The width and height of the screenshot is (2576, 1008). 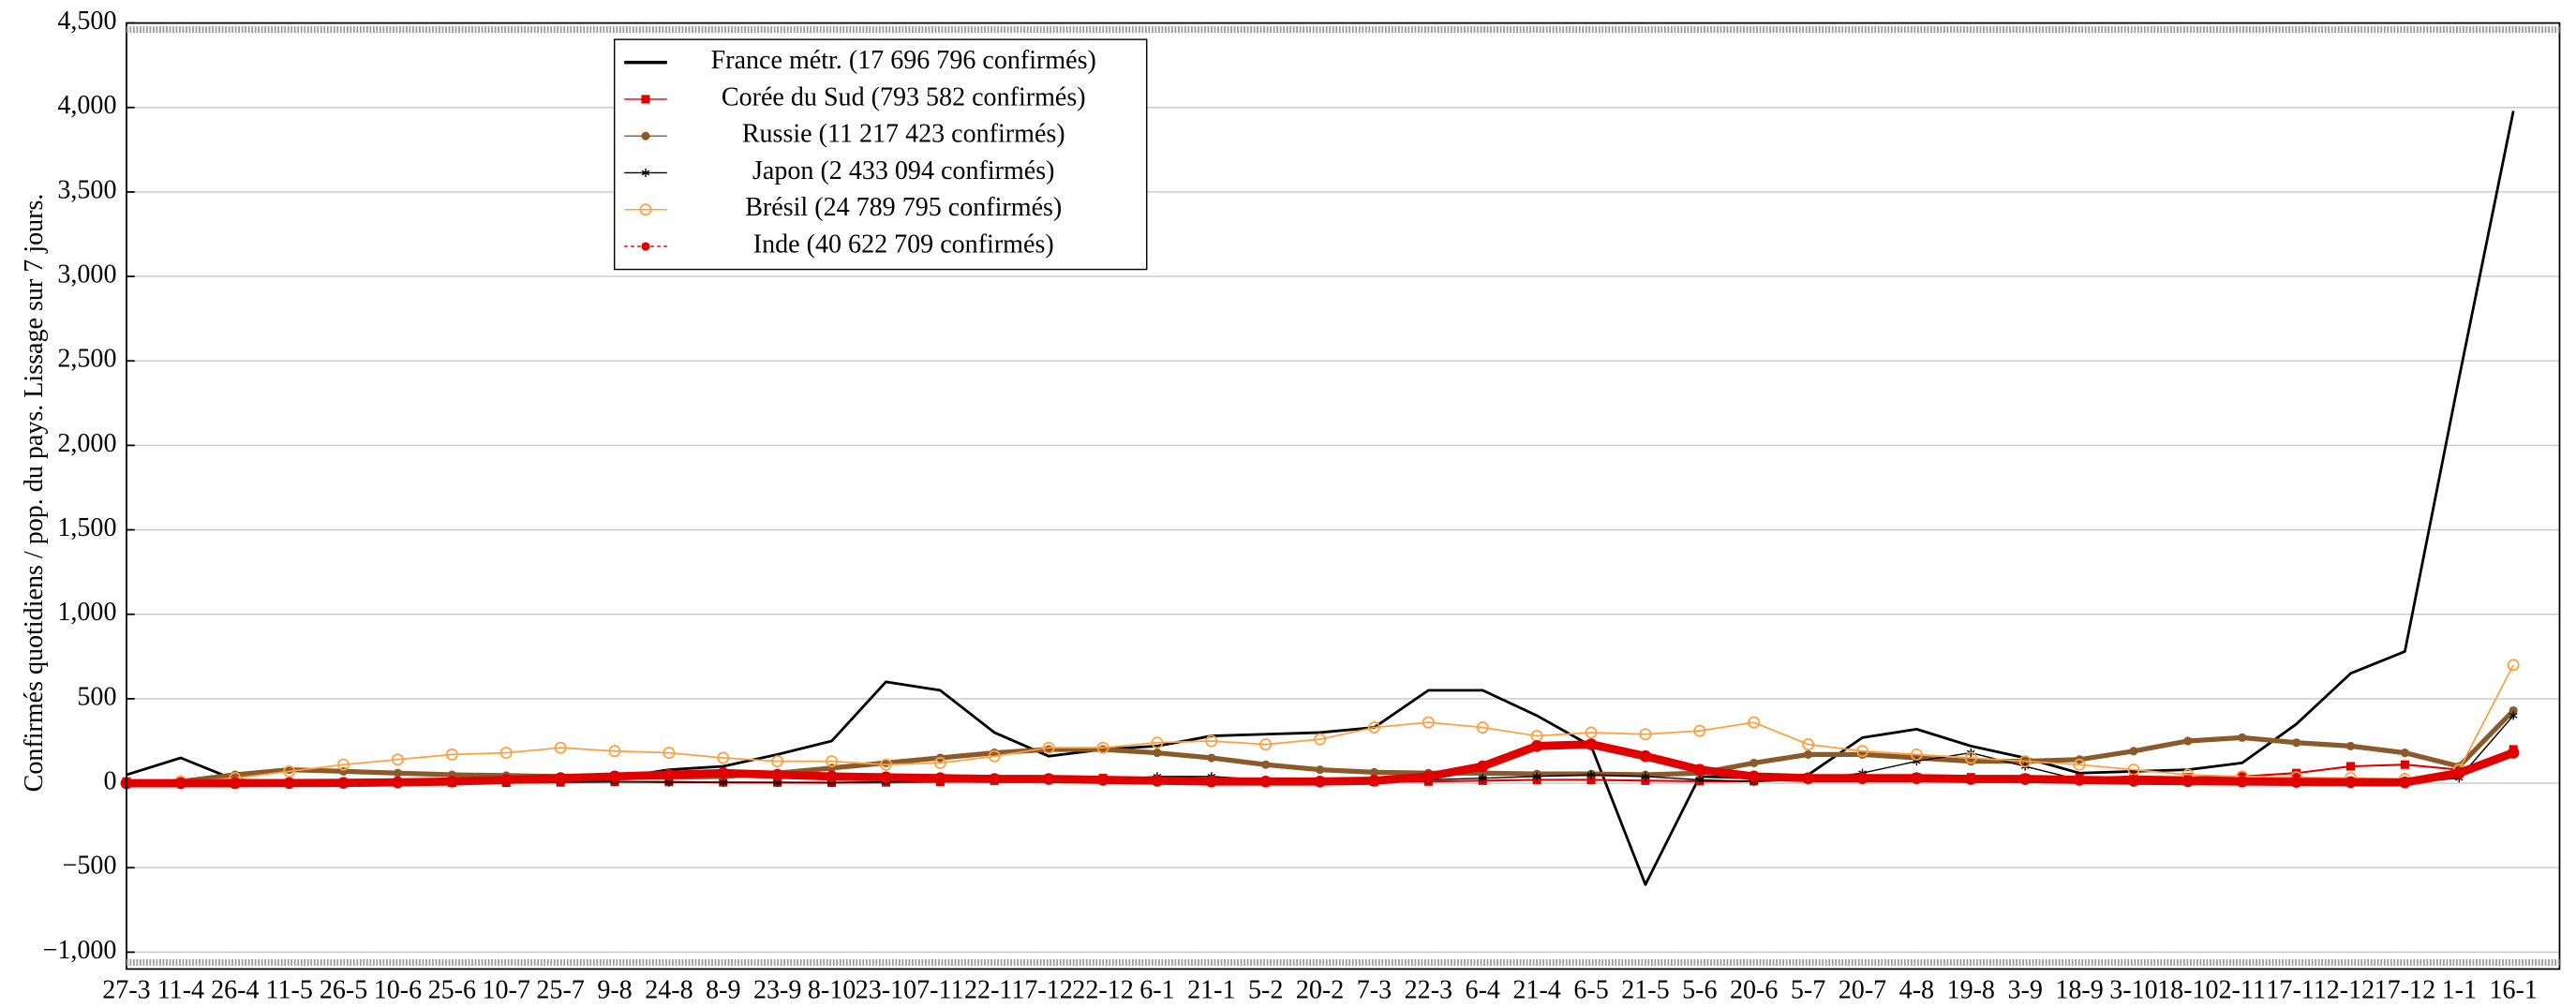 I want to click on x-tick-label: 7-12, so click(x=1048, y=989).